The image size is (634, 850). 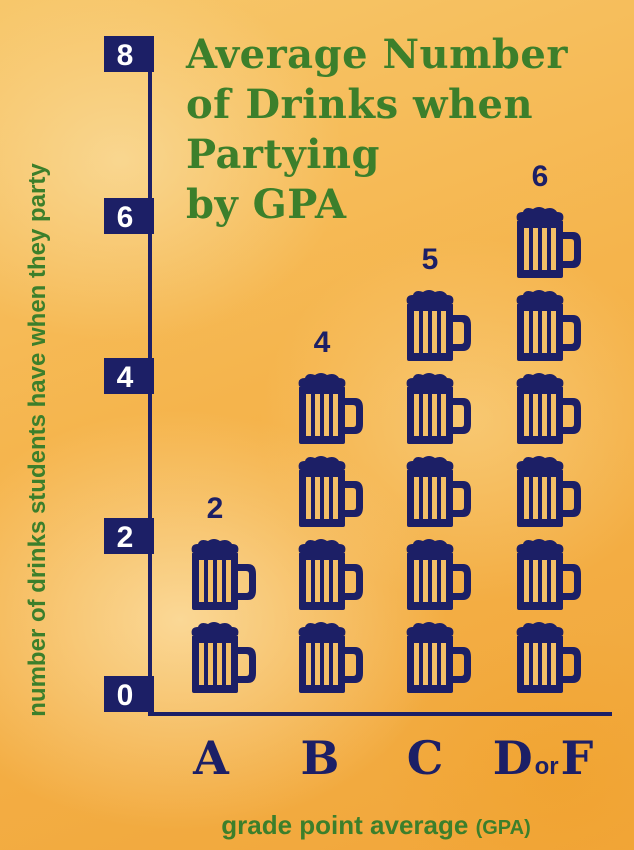 What do you see at coordinates (215, 508) in the screenshot?
I see `data-label: 2` at bounding box center [215, 508].